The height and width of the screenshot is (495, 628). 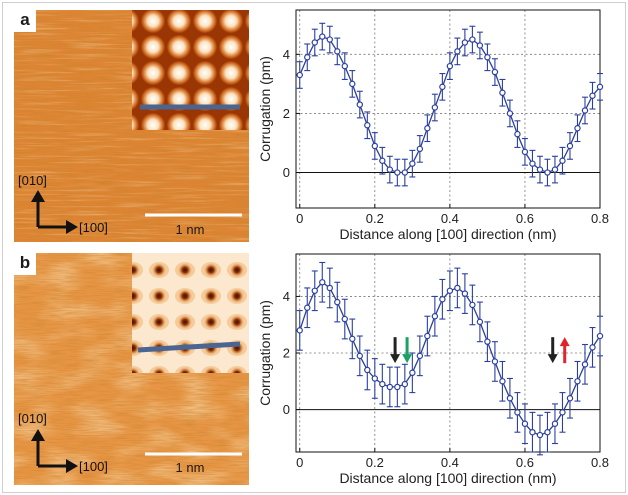 What do you see at coordinates (93, 466) in the screenshot?
I see `axis-label-100-b: [100]` at bounding box center [93, 466].